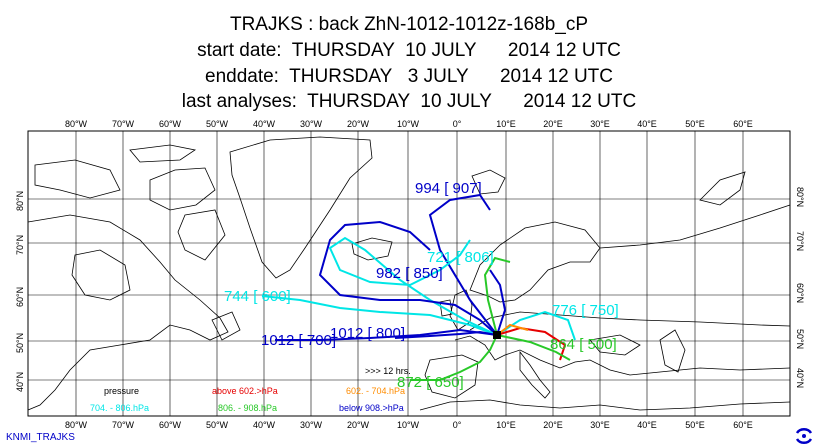 The image size is (818, 447). Describe the element at coordinates (448, 188) in the screenshot. I see `traj-label-994: 994 [ 907]` at that location.